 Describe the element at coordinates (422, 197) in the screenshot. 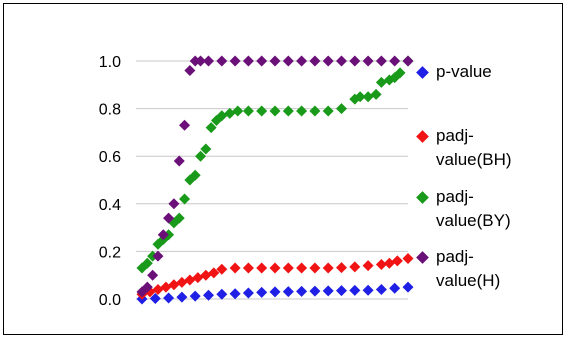

I see `legend-marker-by` at that location.